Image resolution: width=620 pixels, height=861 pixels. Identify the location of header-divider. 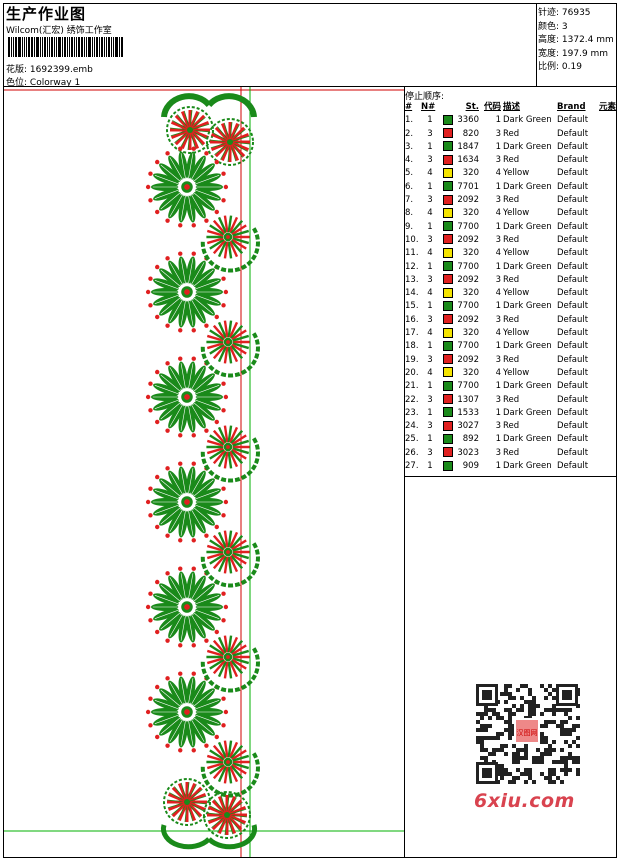
(310, 86).